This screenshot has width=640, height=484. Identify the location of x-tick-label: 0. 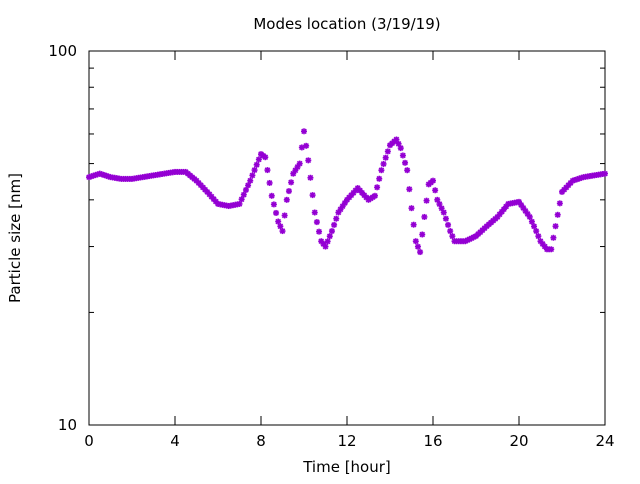
(89, 441).